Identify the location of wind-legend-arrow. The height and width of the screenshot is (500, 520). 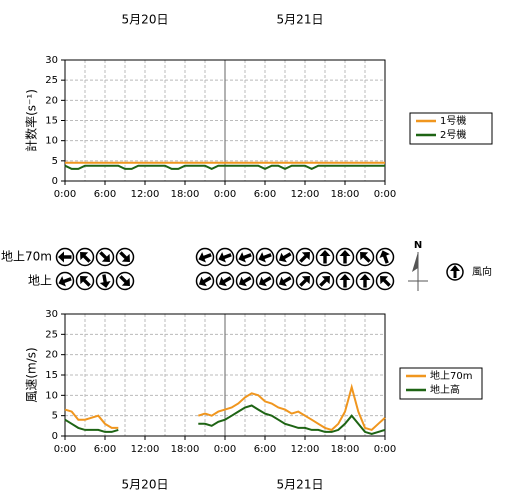
(455, 271).